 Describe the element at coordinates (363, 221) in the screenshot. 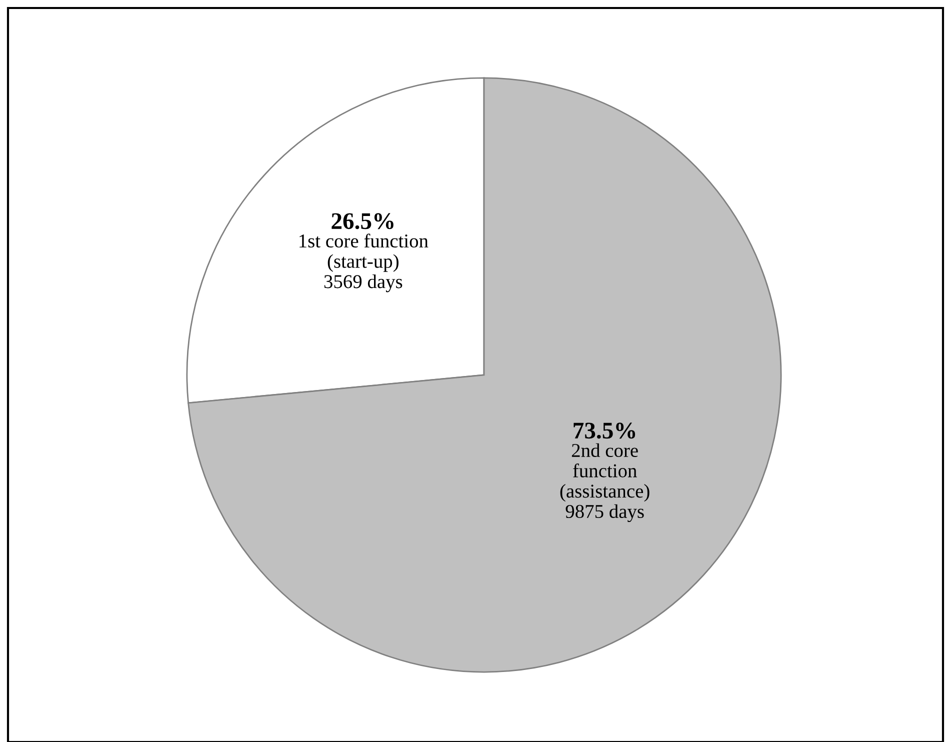

I see `data-label: 26.5%` at that location.